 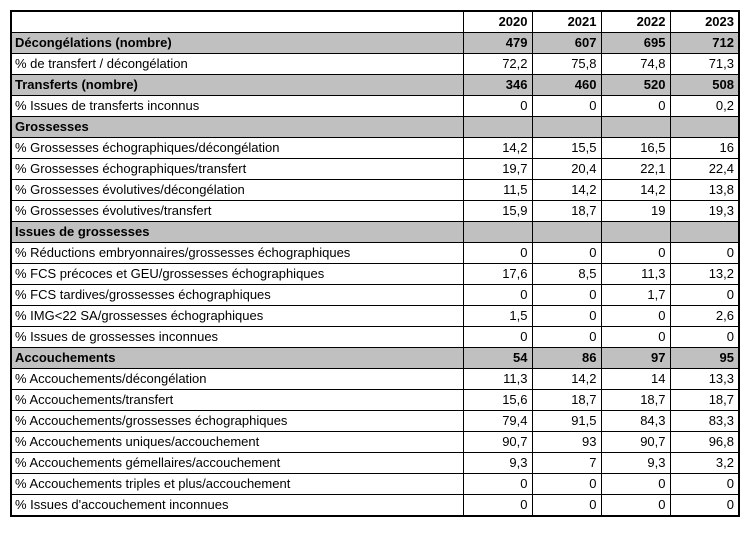 What do you see at coordinates (704, 358) in the screenshot?
I see `value-cell: 95` at bounding box center [704, 358].